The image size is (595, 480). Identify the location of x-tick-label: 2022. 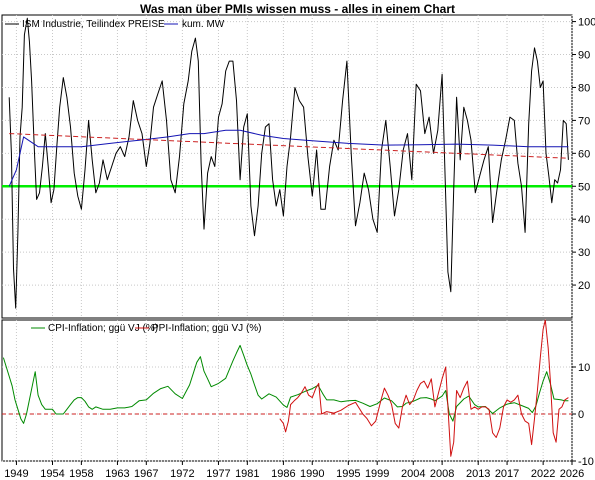
(543, 474).